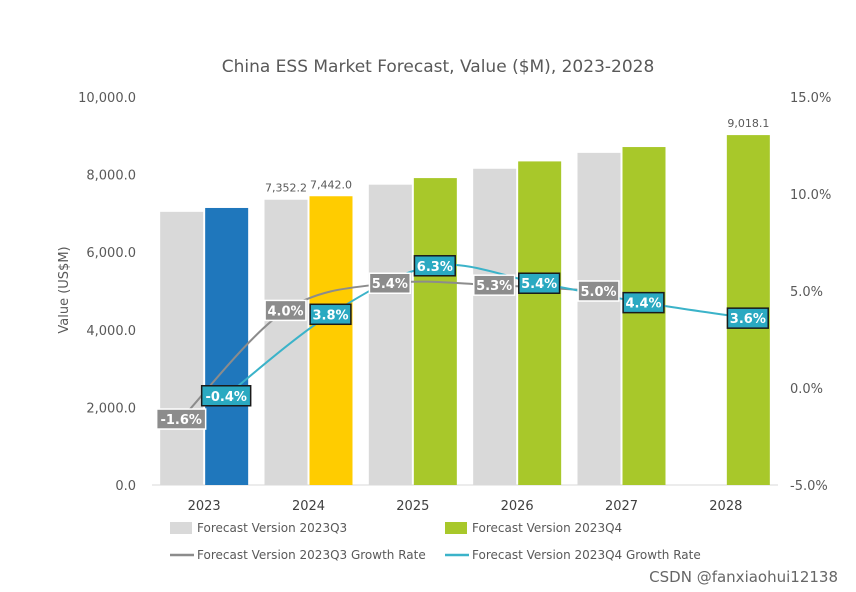 The image size is (856, 592). Describe the element at coordinates (286, 342) in the screenshot. I see `bar-q3-2024` at that location.